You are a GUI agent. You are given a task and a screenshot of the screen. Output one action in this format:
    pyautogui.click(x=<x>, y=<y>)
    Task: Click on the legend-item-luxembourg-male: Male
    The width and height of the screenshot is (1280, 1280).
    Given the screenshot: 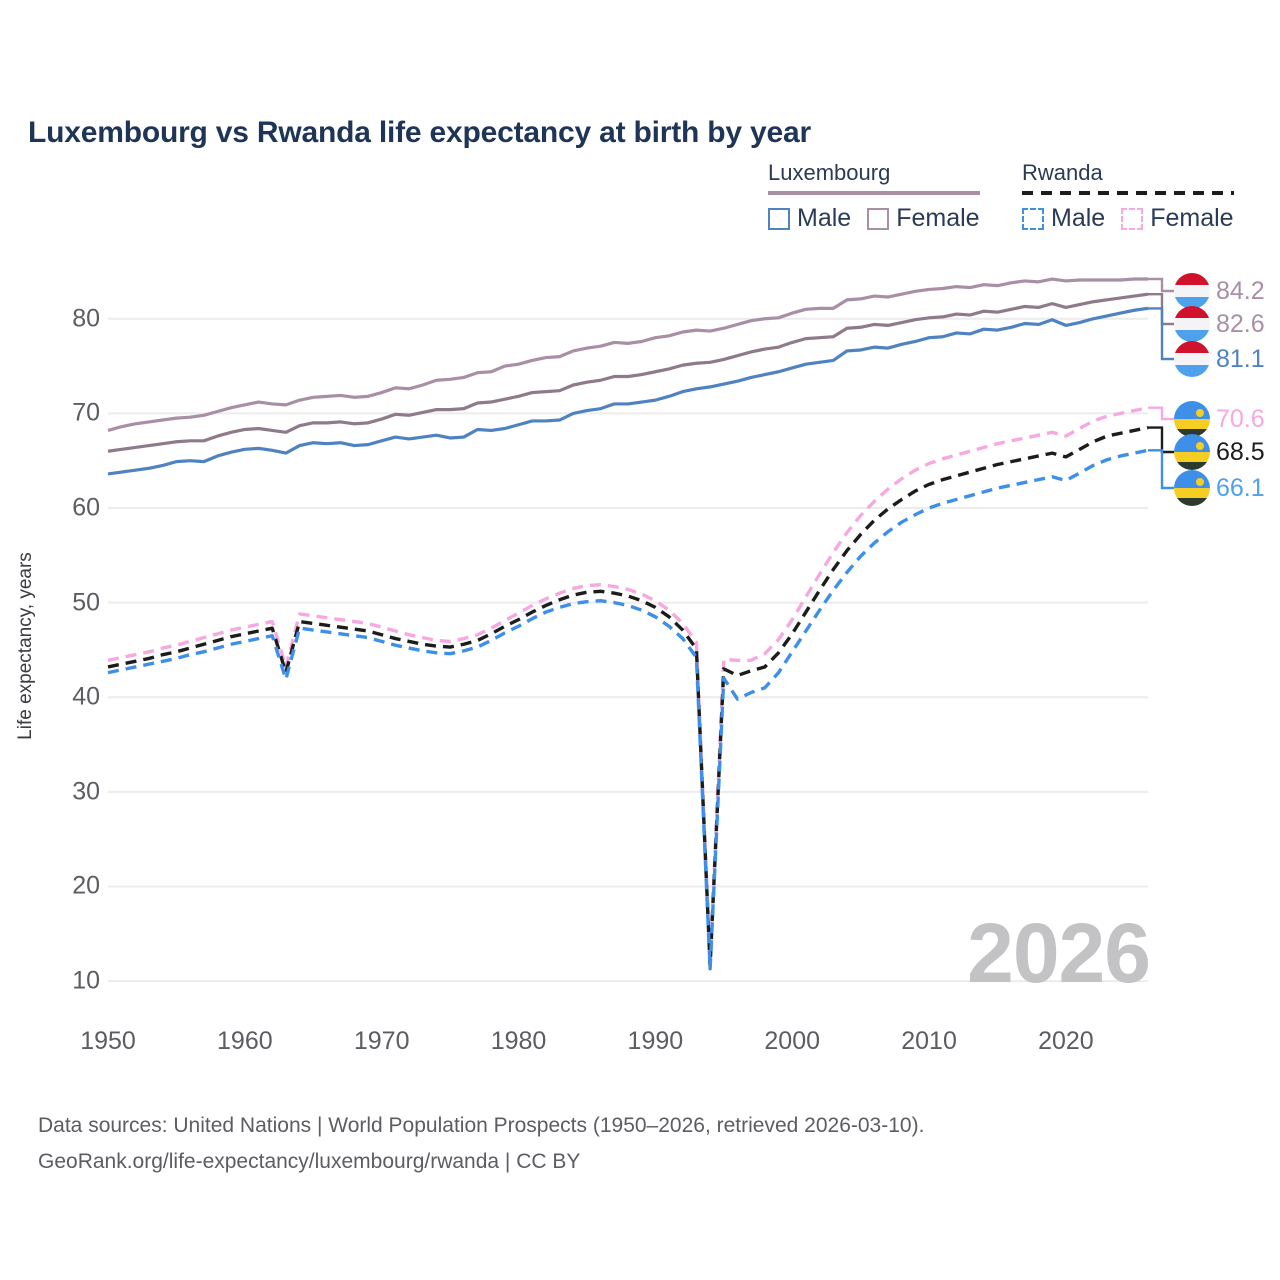 What is the action you would take?
    pyautogui.click(x=809, y=218)
    